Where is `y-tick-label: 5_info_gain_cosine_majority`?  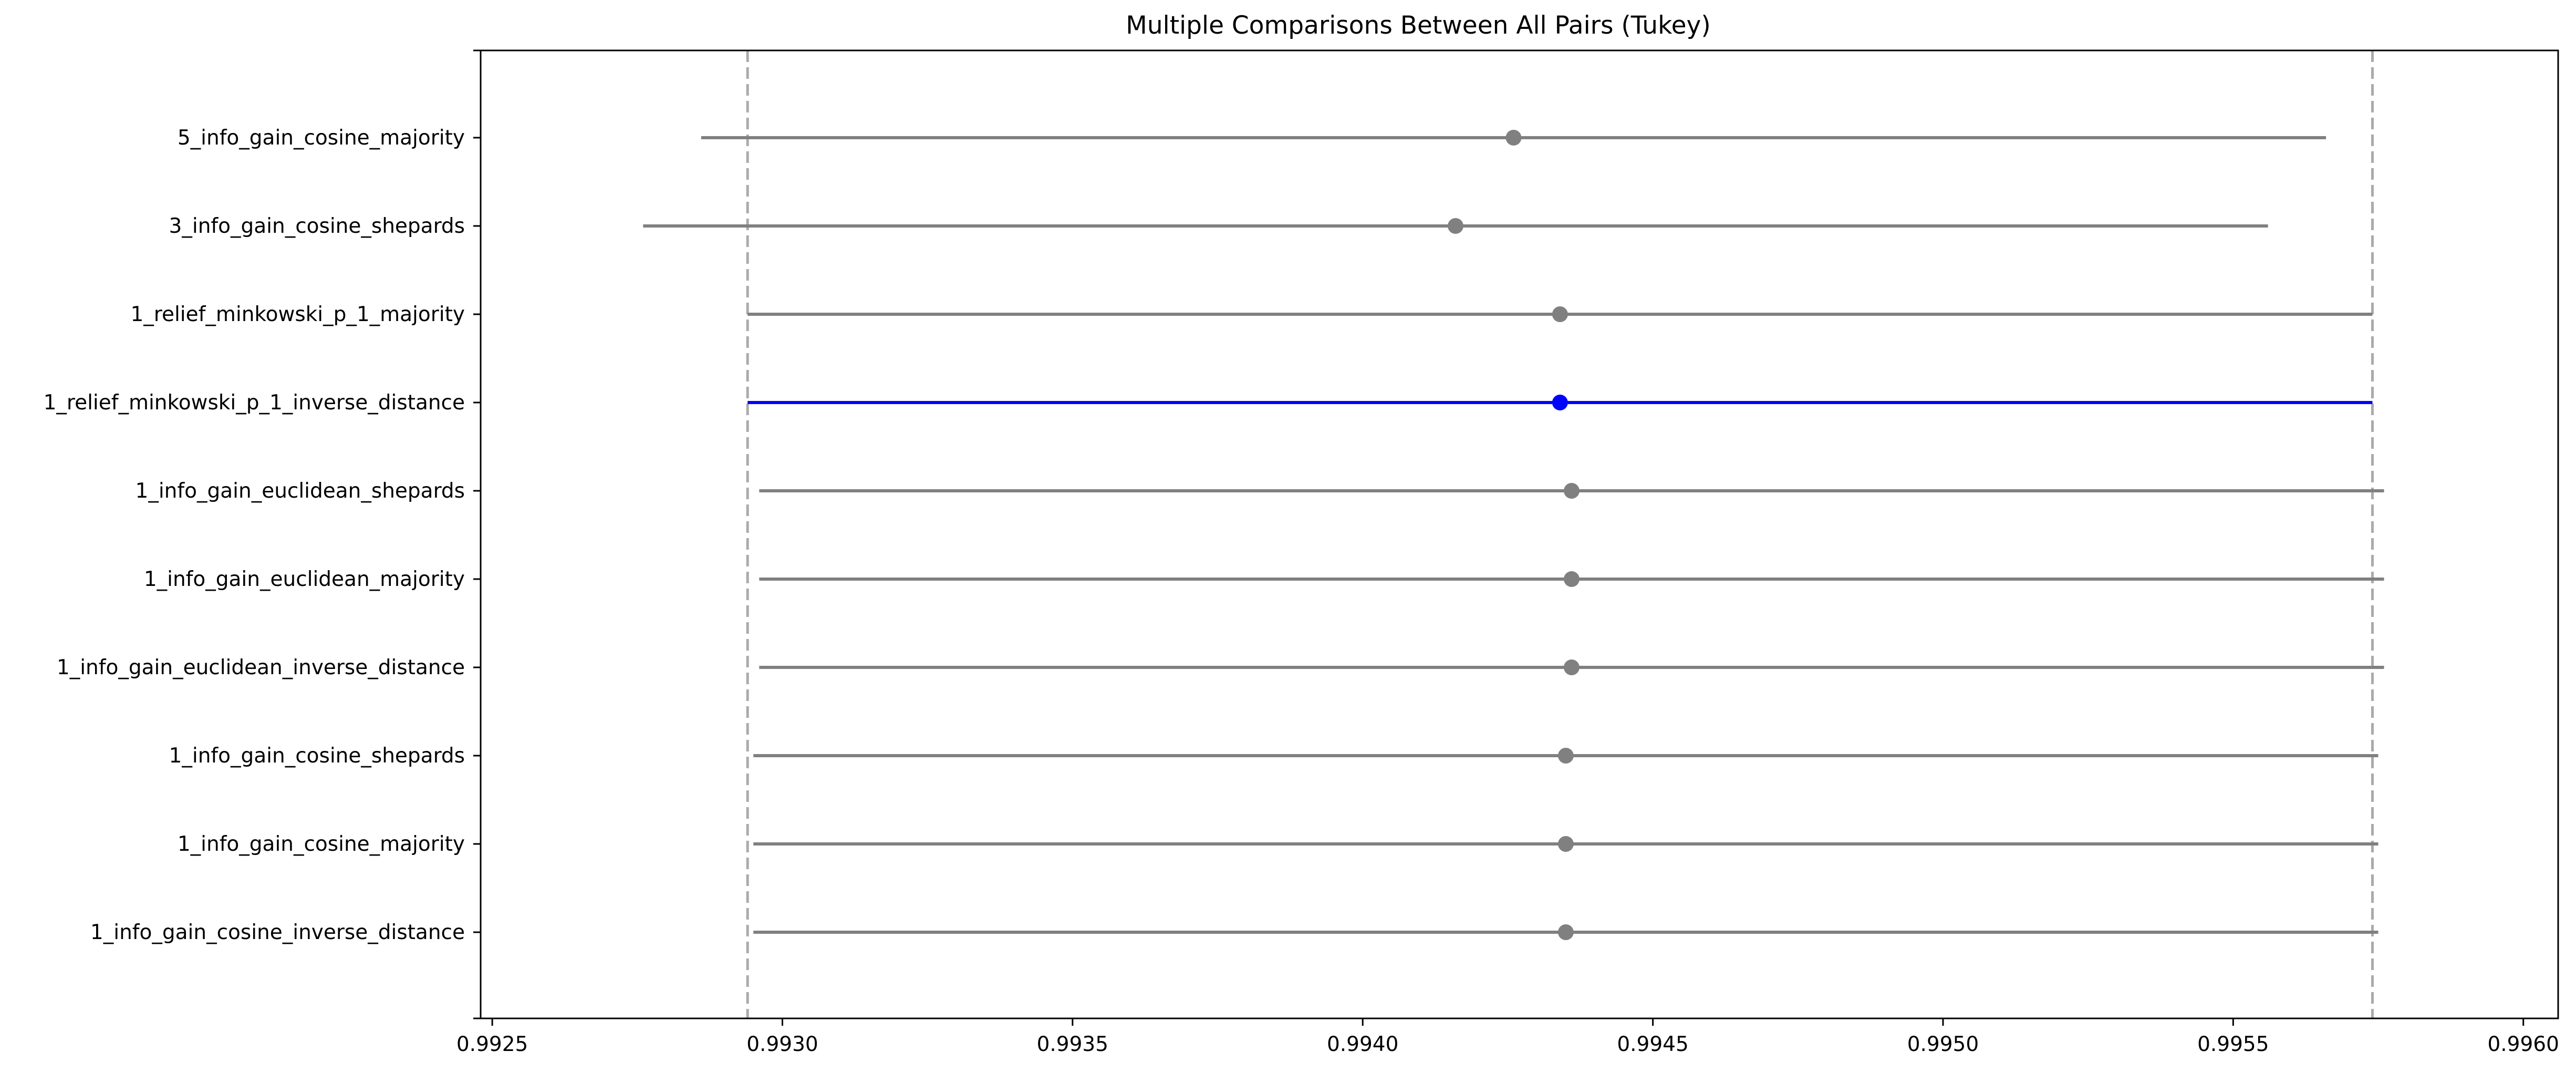
y-tick-label: 5_info_gain_cosine_majority is located at coordinates (321, 138).